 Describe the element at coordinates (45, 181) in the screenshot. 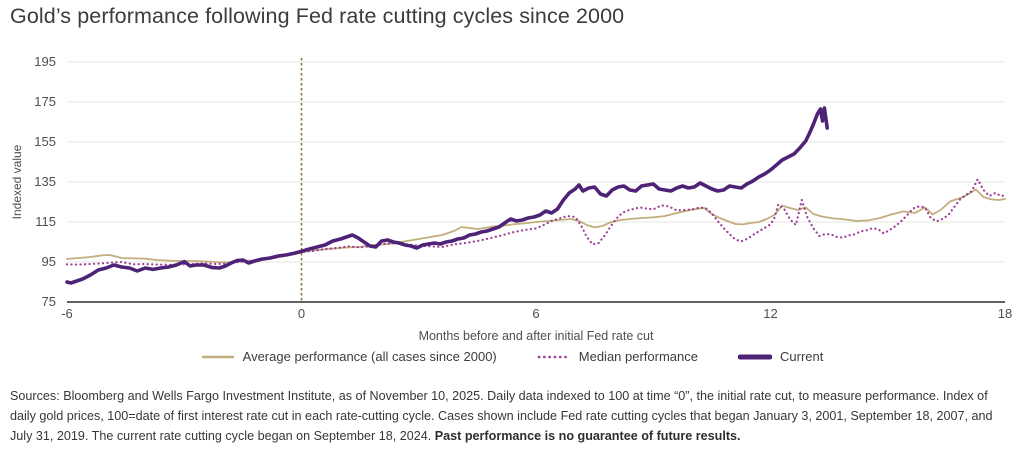

I see `y-tick-label: 135` at that location.